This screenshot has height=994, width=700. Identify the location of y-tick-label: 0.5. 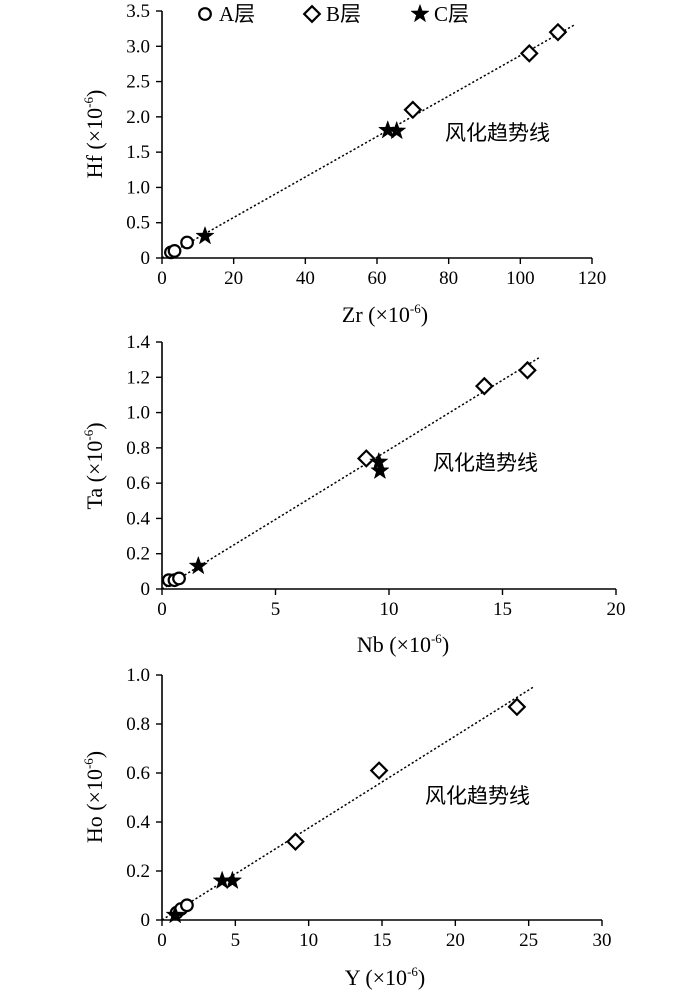
(138, 223).